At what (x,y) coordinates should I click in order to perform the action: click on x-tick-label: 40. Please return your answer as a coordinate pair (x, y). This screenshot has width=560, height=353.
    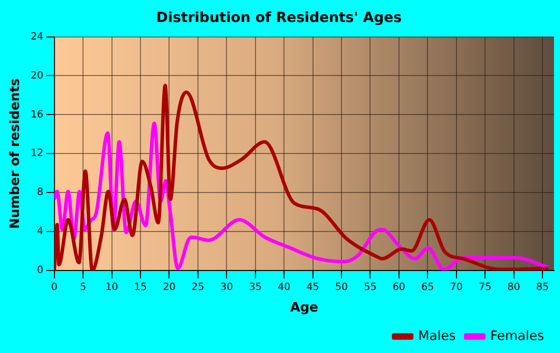
    Looking at the image, I should click on (284, 287).